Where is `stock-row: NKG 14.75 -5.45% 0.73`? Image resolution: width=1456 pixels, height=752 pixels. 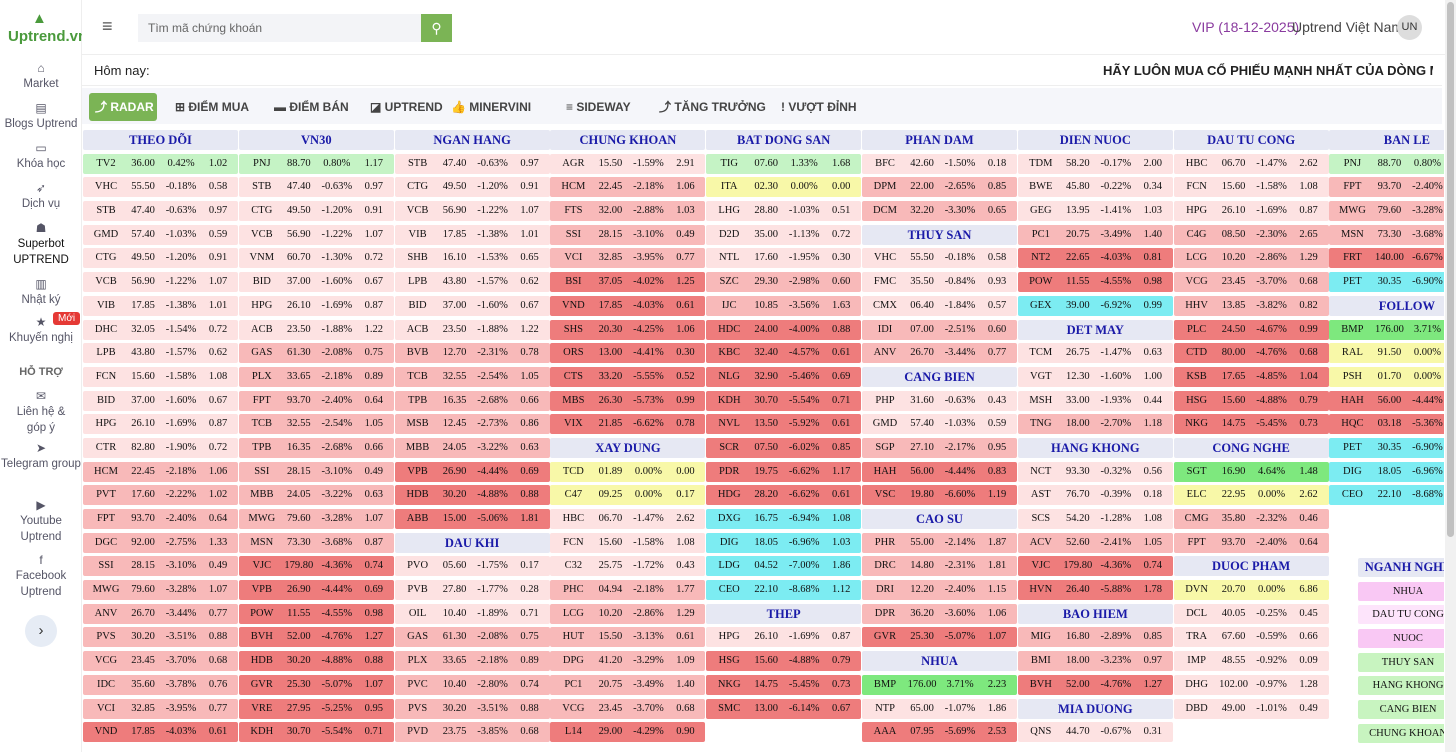
stock-row: NKG 14.75 -5.45% 0.73 is located at coordinates (784, 684).